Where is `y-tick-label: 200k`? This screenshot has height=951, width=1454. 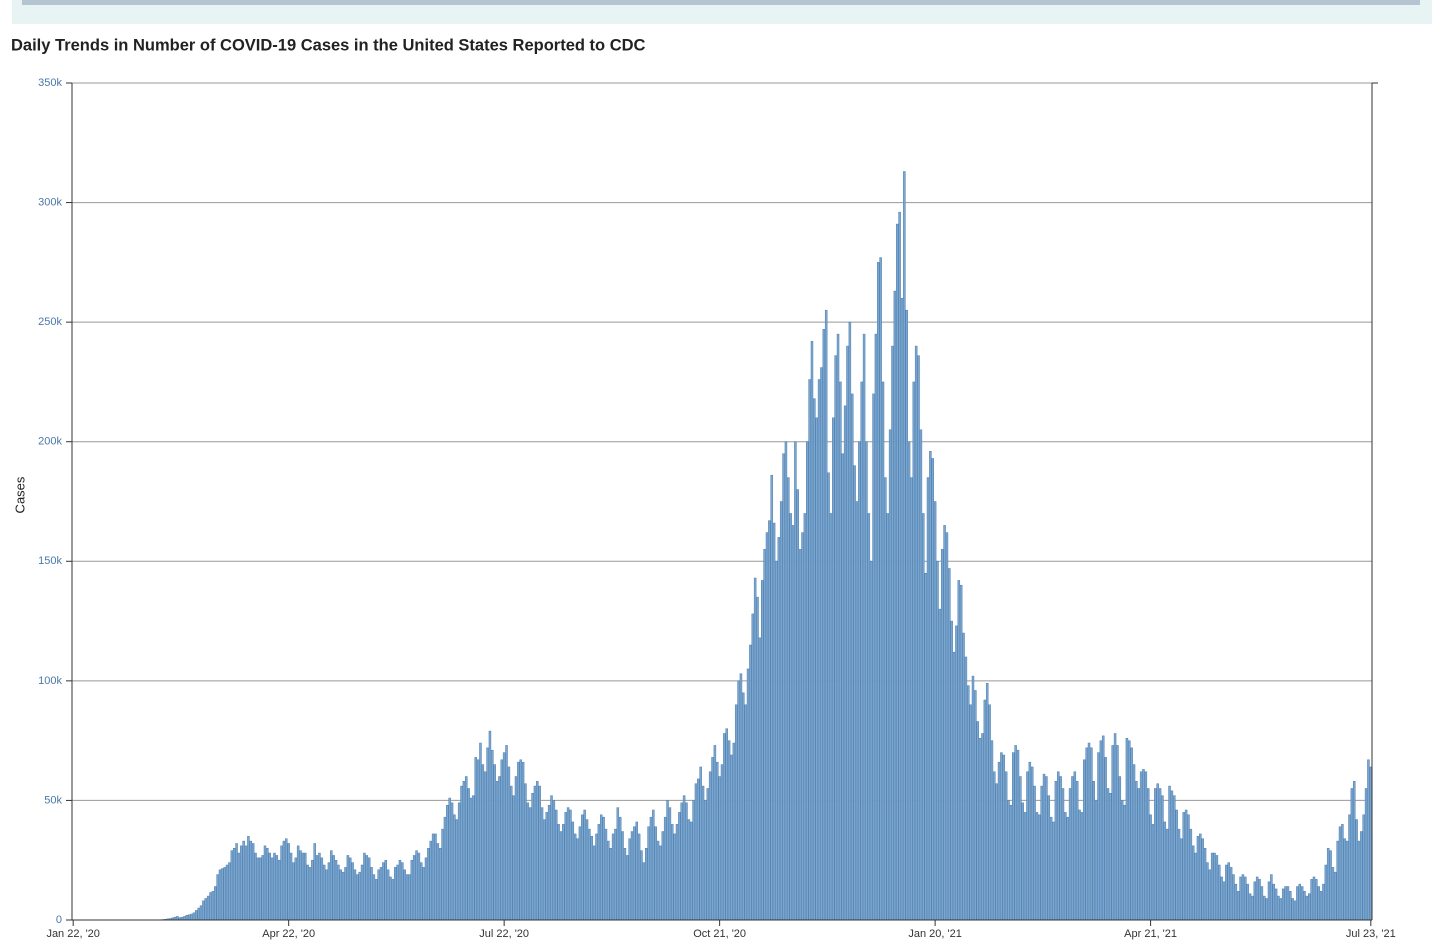
y-tick-label: 200k is located at coordinates (50, 442).